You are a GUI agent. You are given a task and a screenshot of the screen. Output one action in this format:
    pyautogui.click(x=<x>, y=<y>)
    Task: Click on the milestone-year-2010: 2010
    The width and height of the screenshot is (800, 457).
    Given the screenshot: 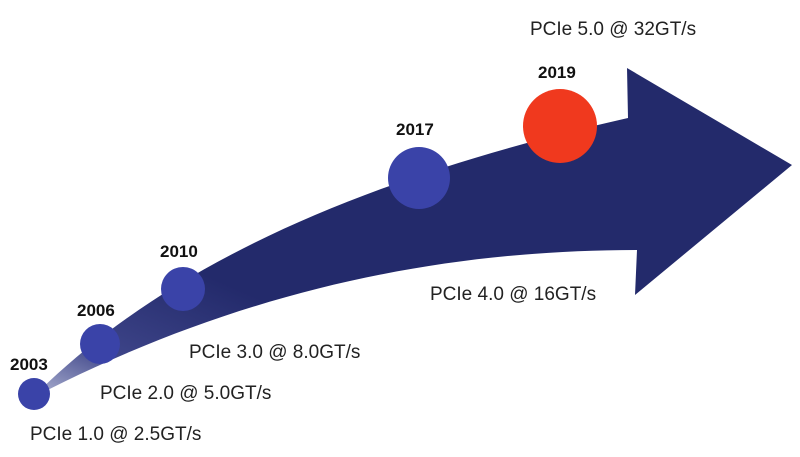 What is the action you would take?
    pyautogui.click(x=179, y=251)
    